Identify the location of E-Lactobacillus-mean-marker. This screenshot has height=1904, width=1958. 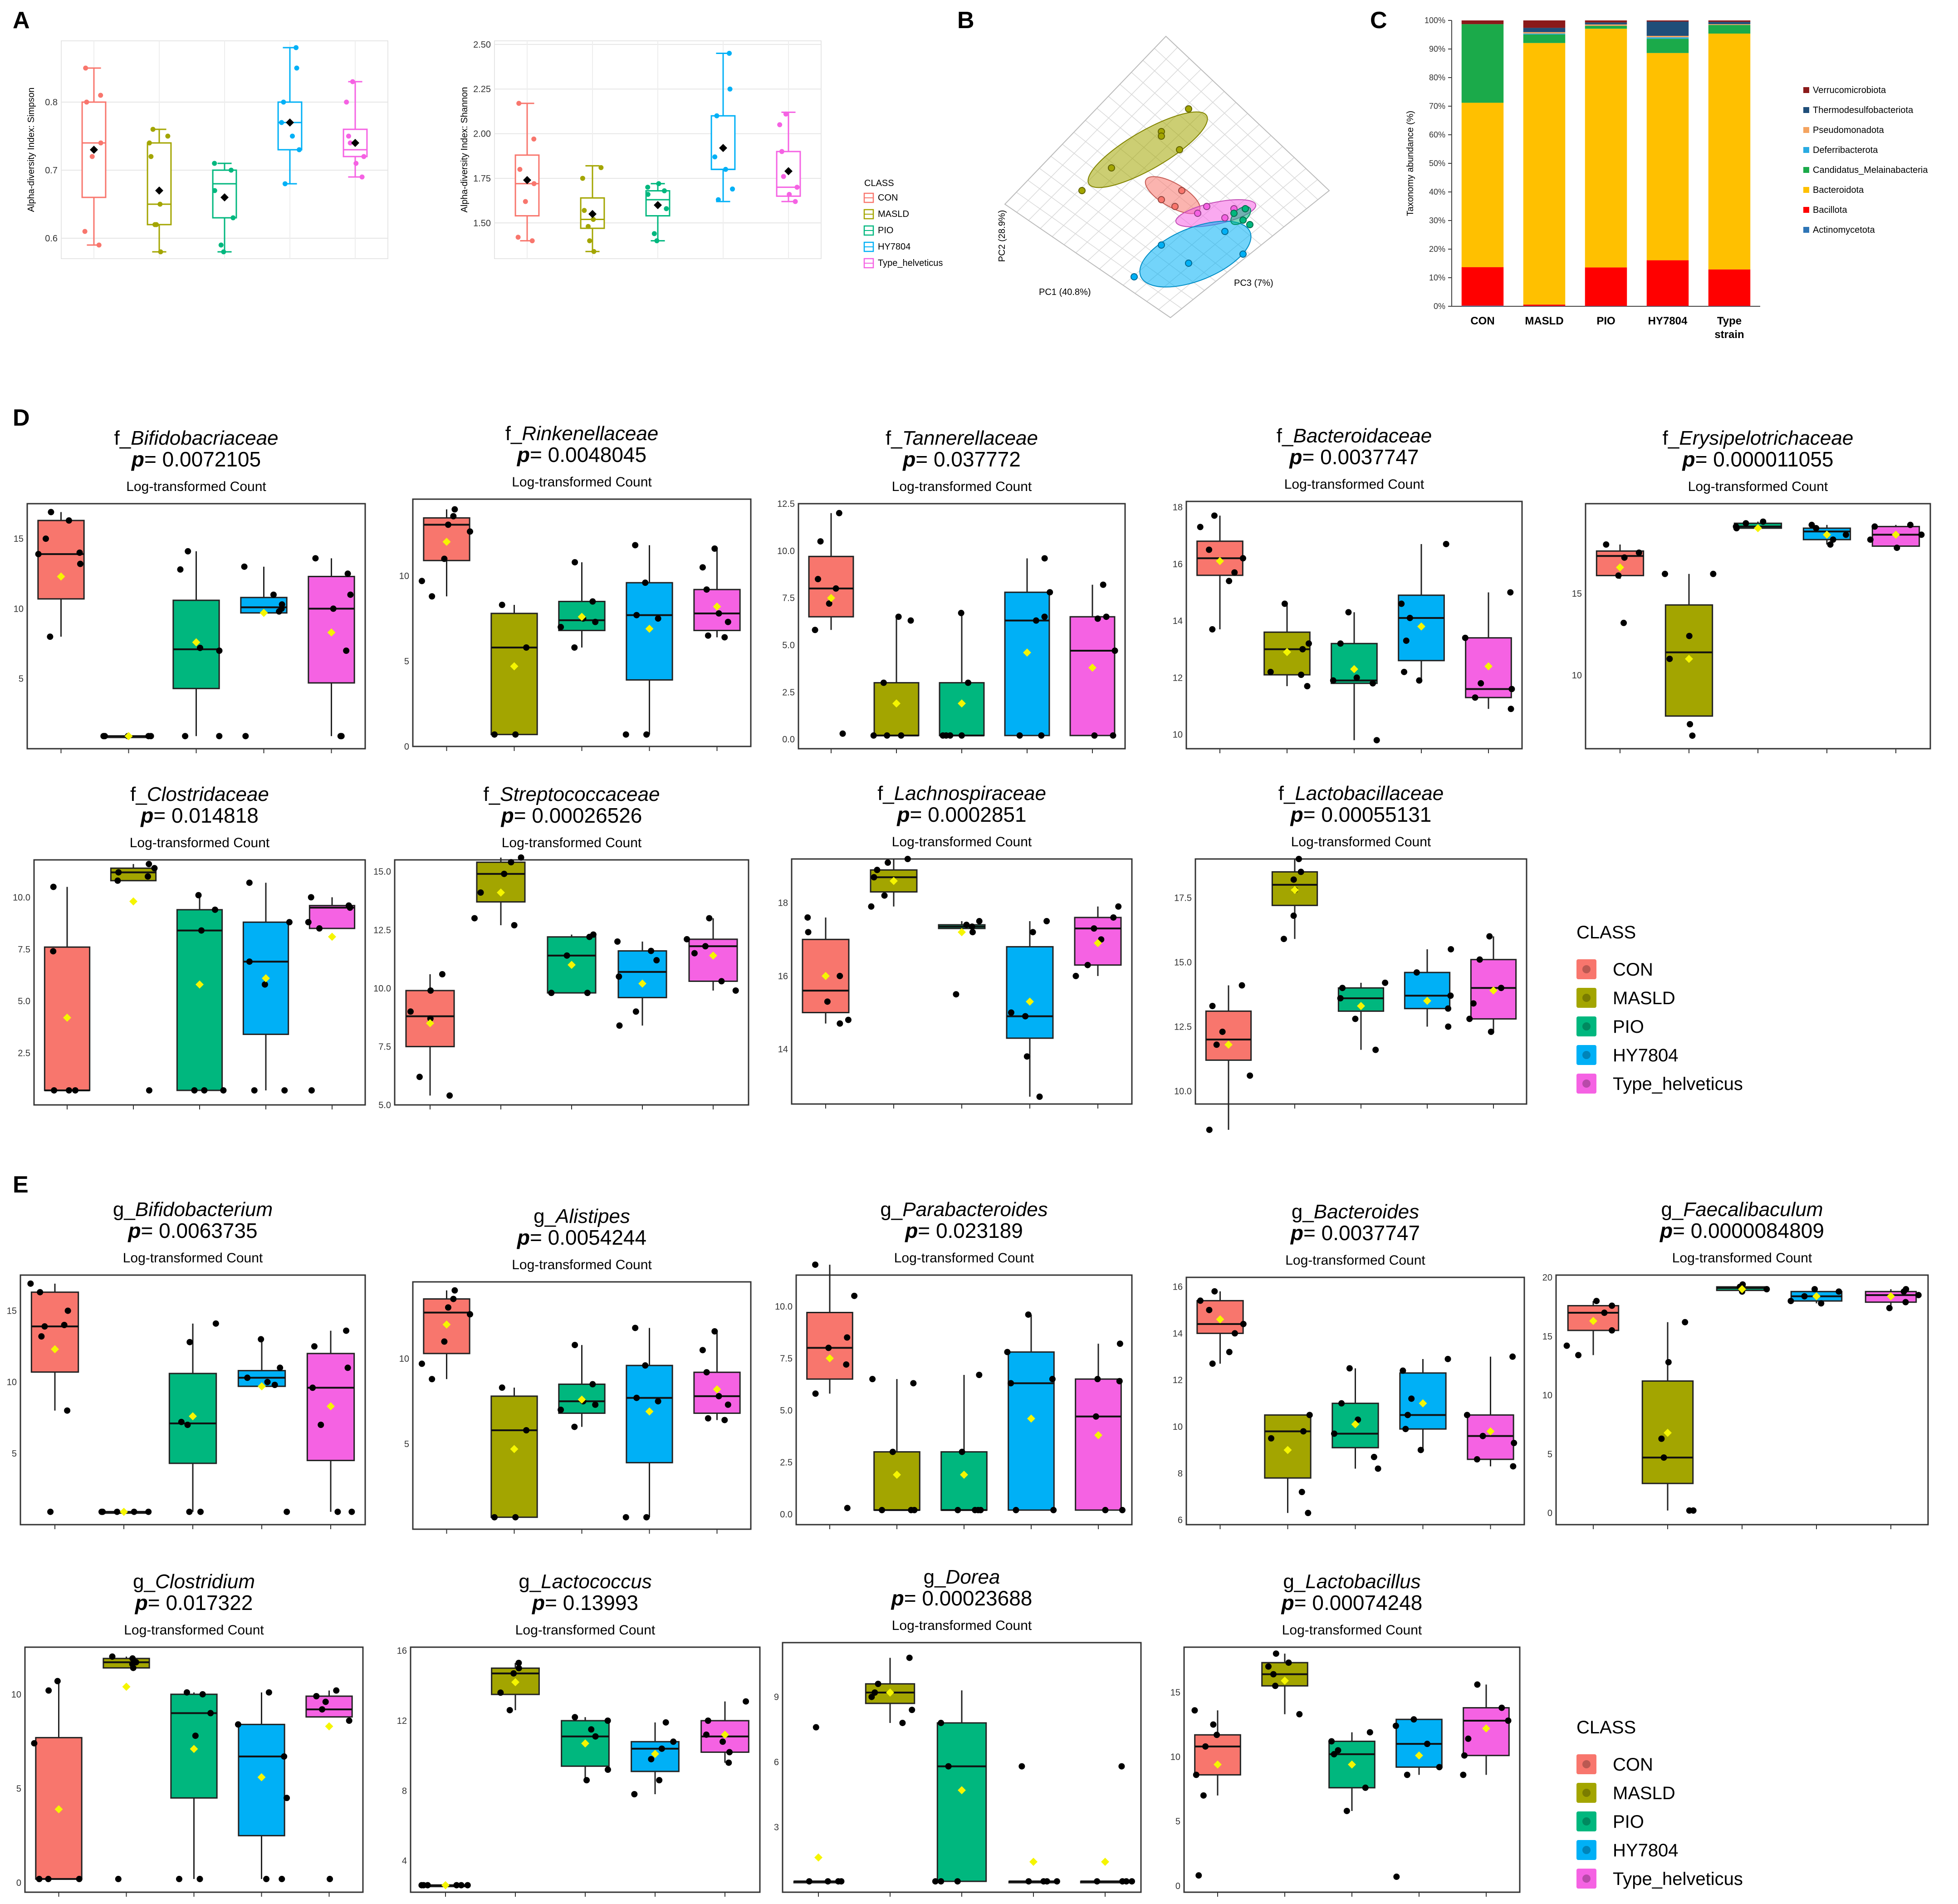
(1486, 1729).